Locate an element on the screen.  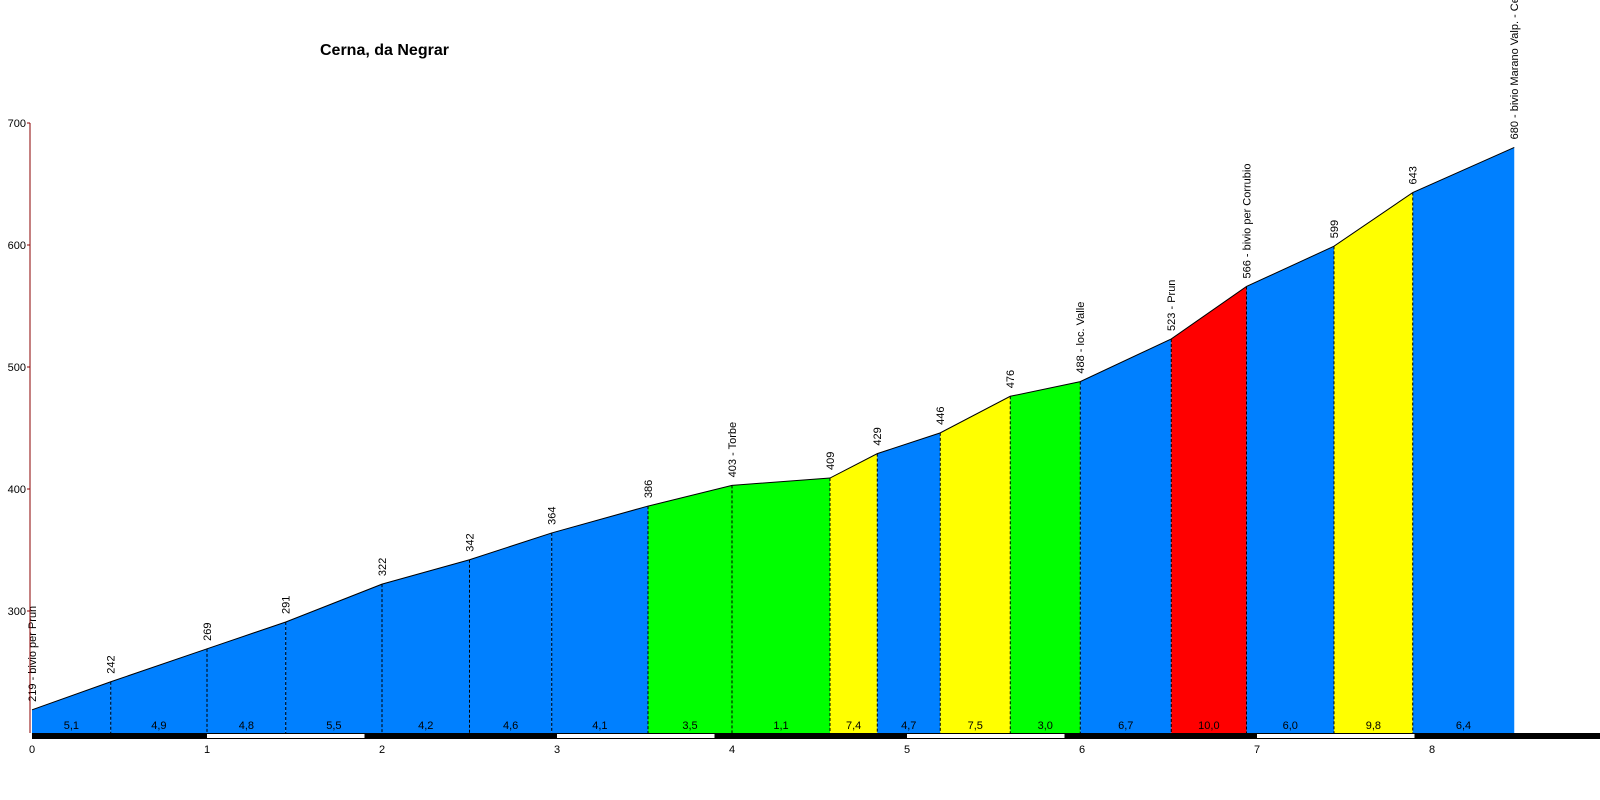
gradient-label: 6,4 is located at coordinates (1463, 726).